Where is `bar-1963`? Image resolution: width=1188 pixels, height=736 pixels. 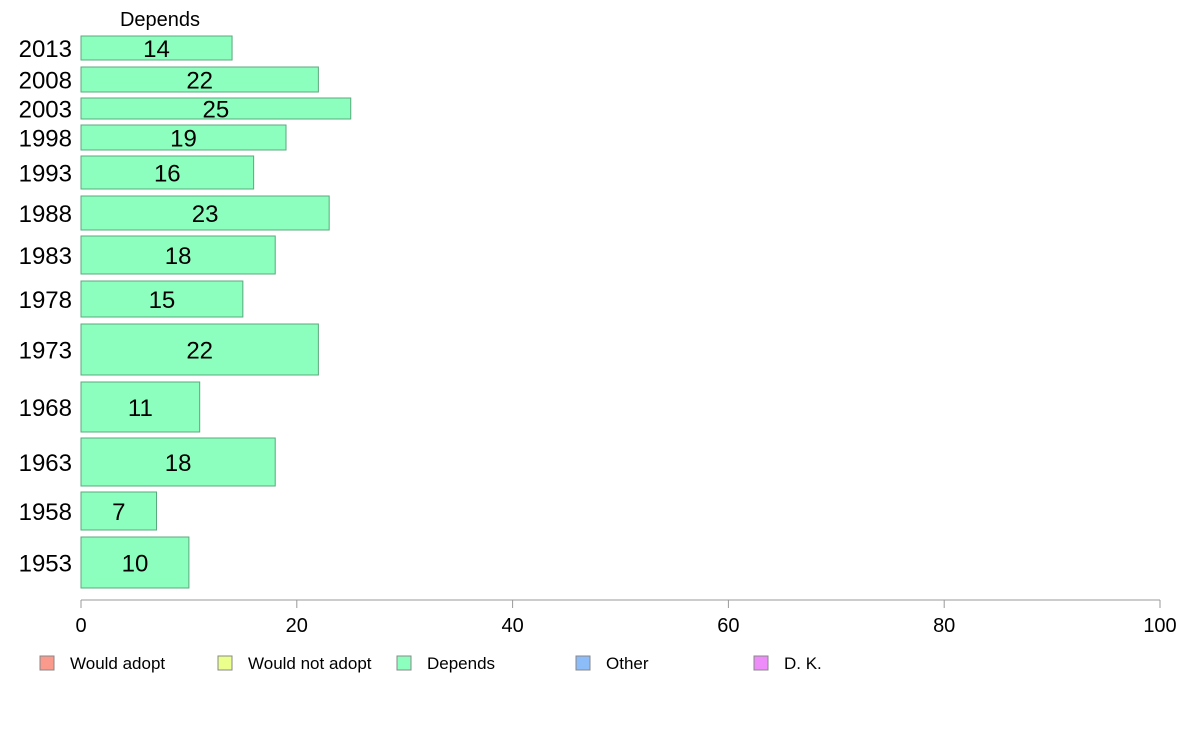
bar-1963 is located at coordinates (178, 462).